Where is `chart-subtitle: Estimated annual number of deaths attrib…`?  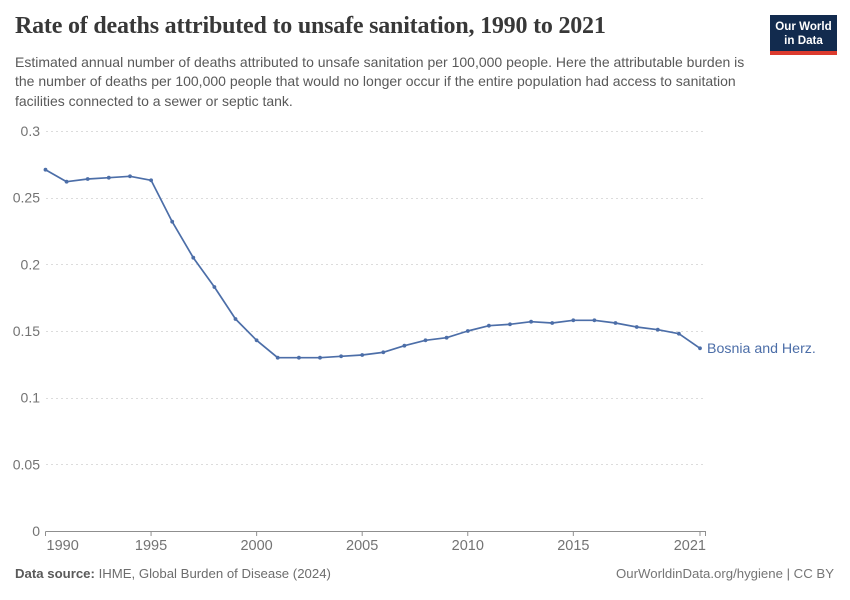 chart-subtitle: Estimated annual number of deaths attrib… is located at coordinates (380, 81).